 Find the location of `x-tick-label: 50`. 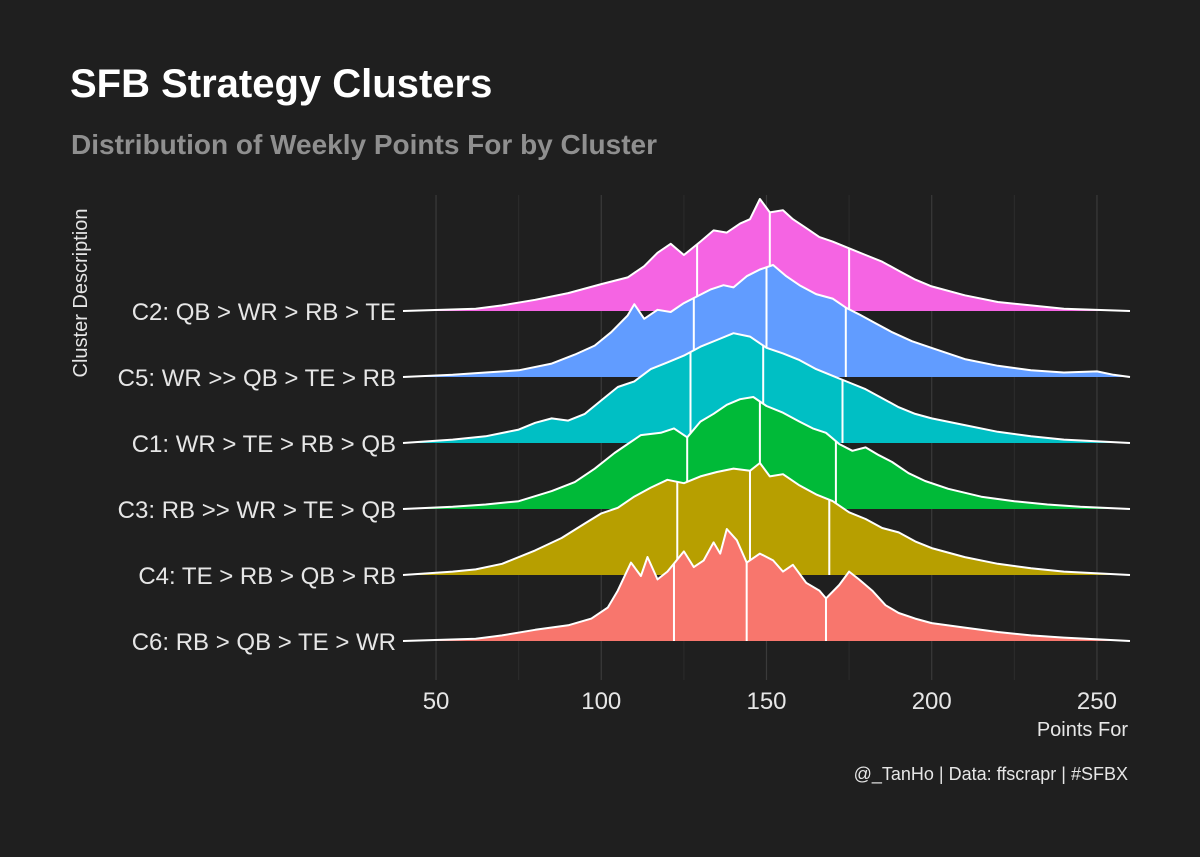

x-tick-label: 50 is located at coordinates (436, 701).